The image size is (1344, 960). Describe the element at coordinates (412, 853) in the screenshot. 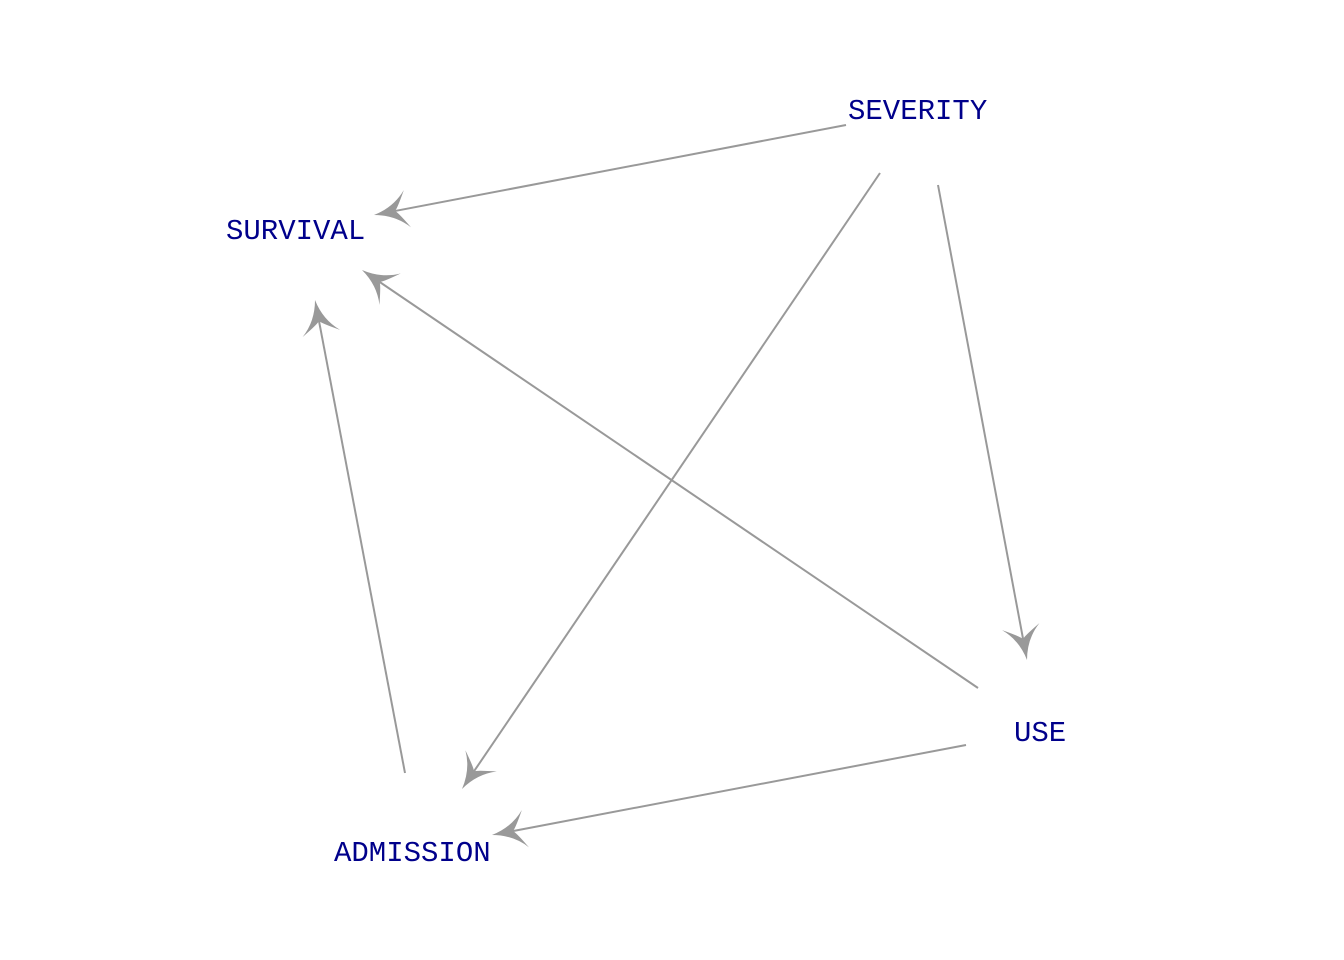

I see `node-admission-label: ADMISSION` at that location.